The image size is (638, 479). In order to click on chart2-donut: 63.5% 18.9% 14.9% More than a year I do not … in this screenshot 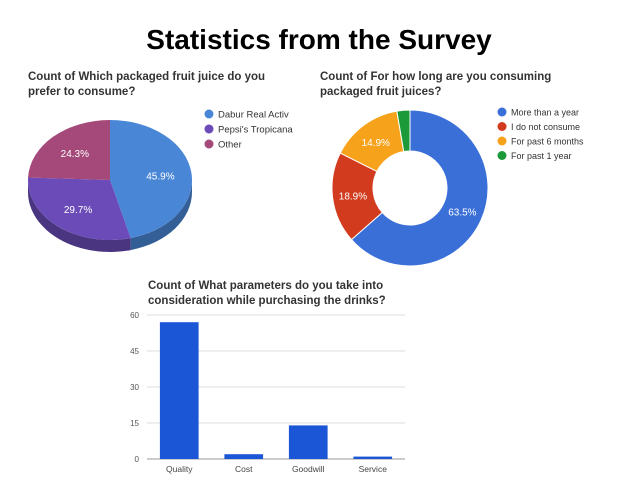, I will do `click(457, 187)`.